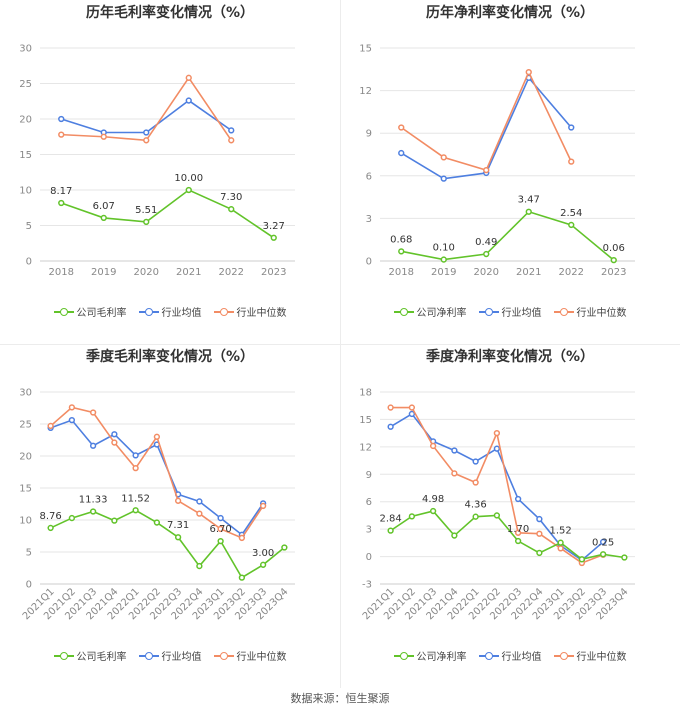 This screenshot has height=712, width=680. Describe the element at coordinates (529, 200) in the screenshot. I see `data-label: 3.47` at that location.